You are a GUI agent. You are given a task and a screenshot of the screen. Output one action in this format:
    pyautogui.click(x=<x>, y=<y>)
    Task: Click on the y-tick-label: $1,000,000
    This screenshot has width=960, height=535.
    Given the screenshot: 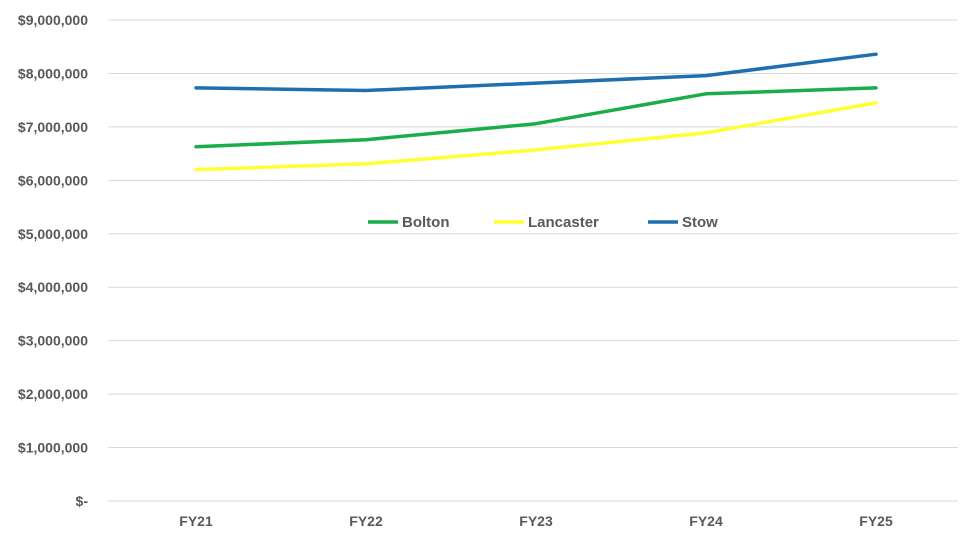 What is the action you would take?
    pyautogui.click(x=53, y=448)
    